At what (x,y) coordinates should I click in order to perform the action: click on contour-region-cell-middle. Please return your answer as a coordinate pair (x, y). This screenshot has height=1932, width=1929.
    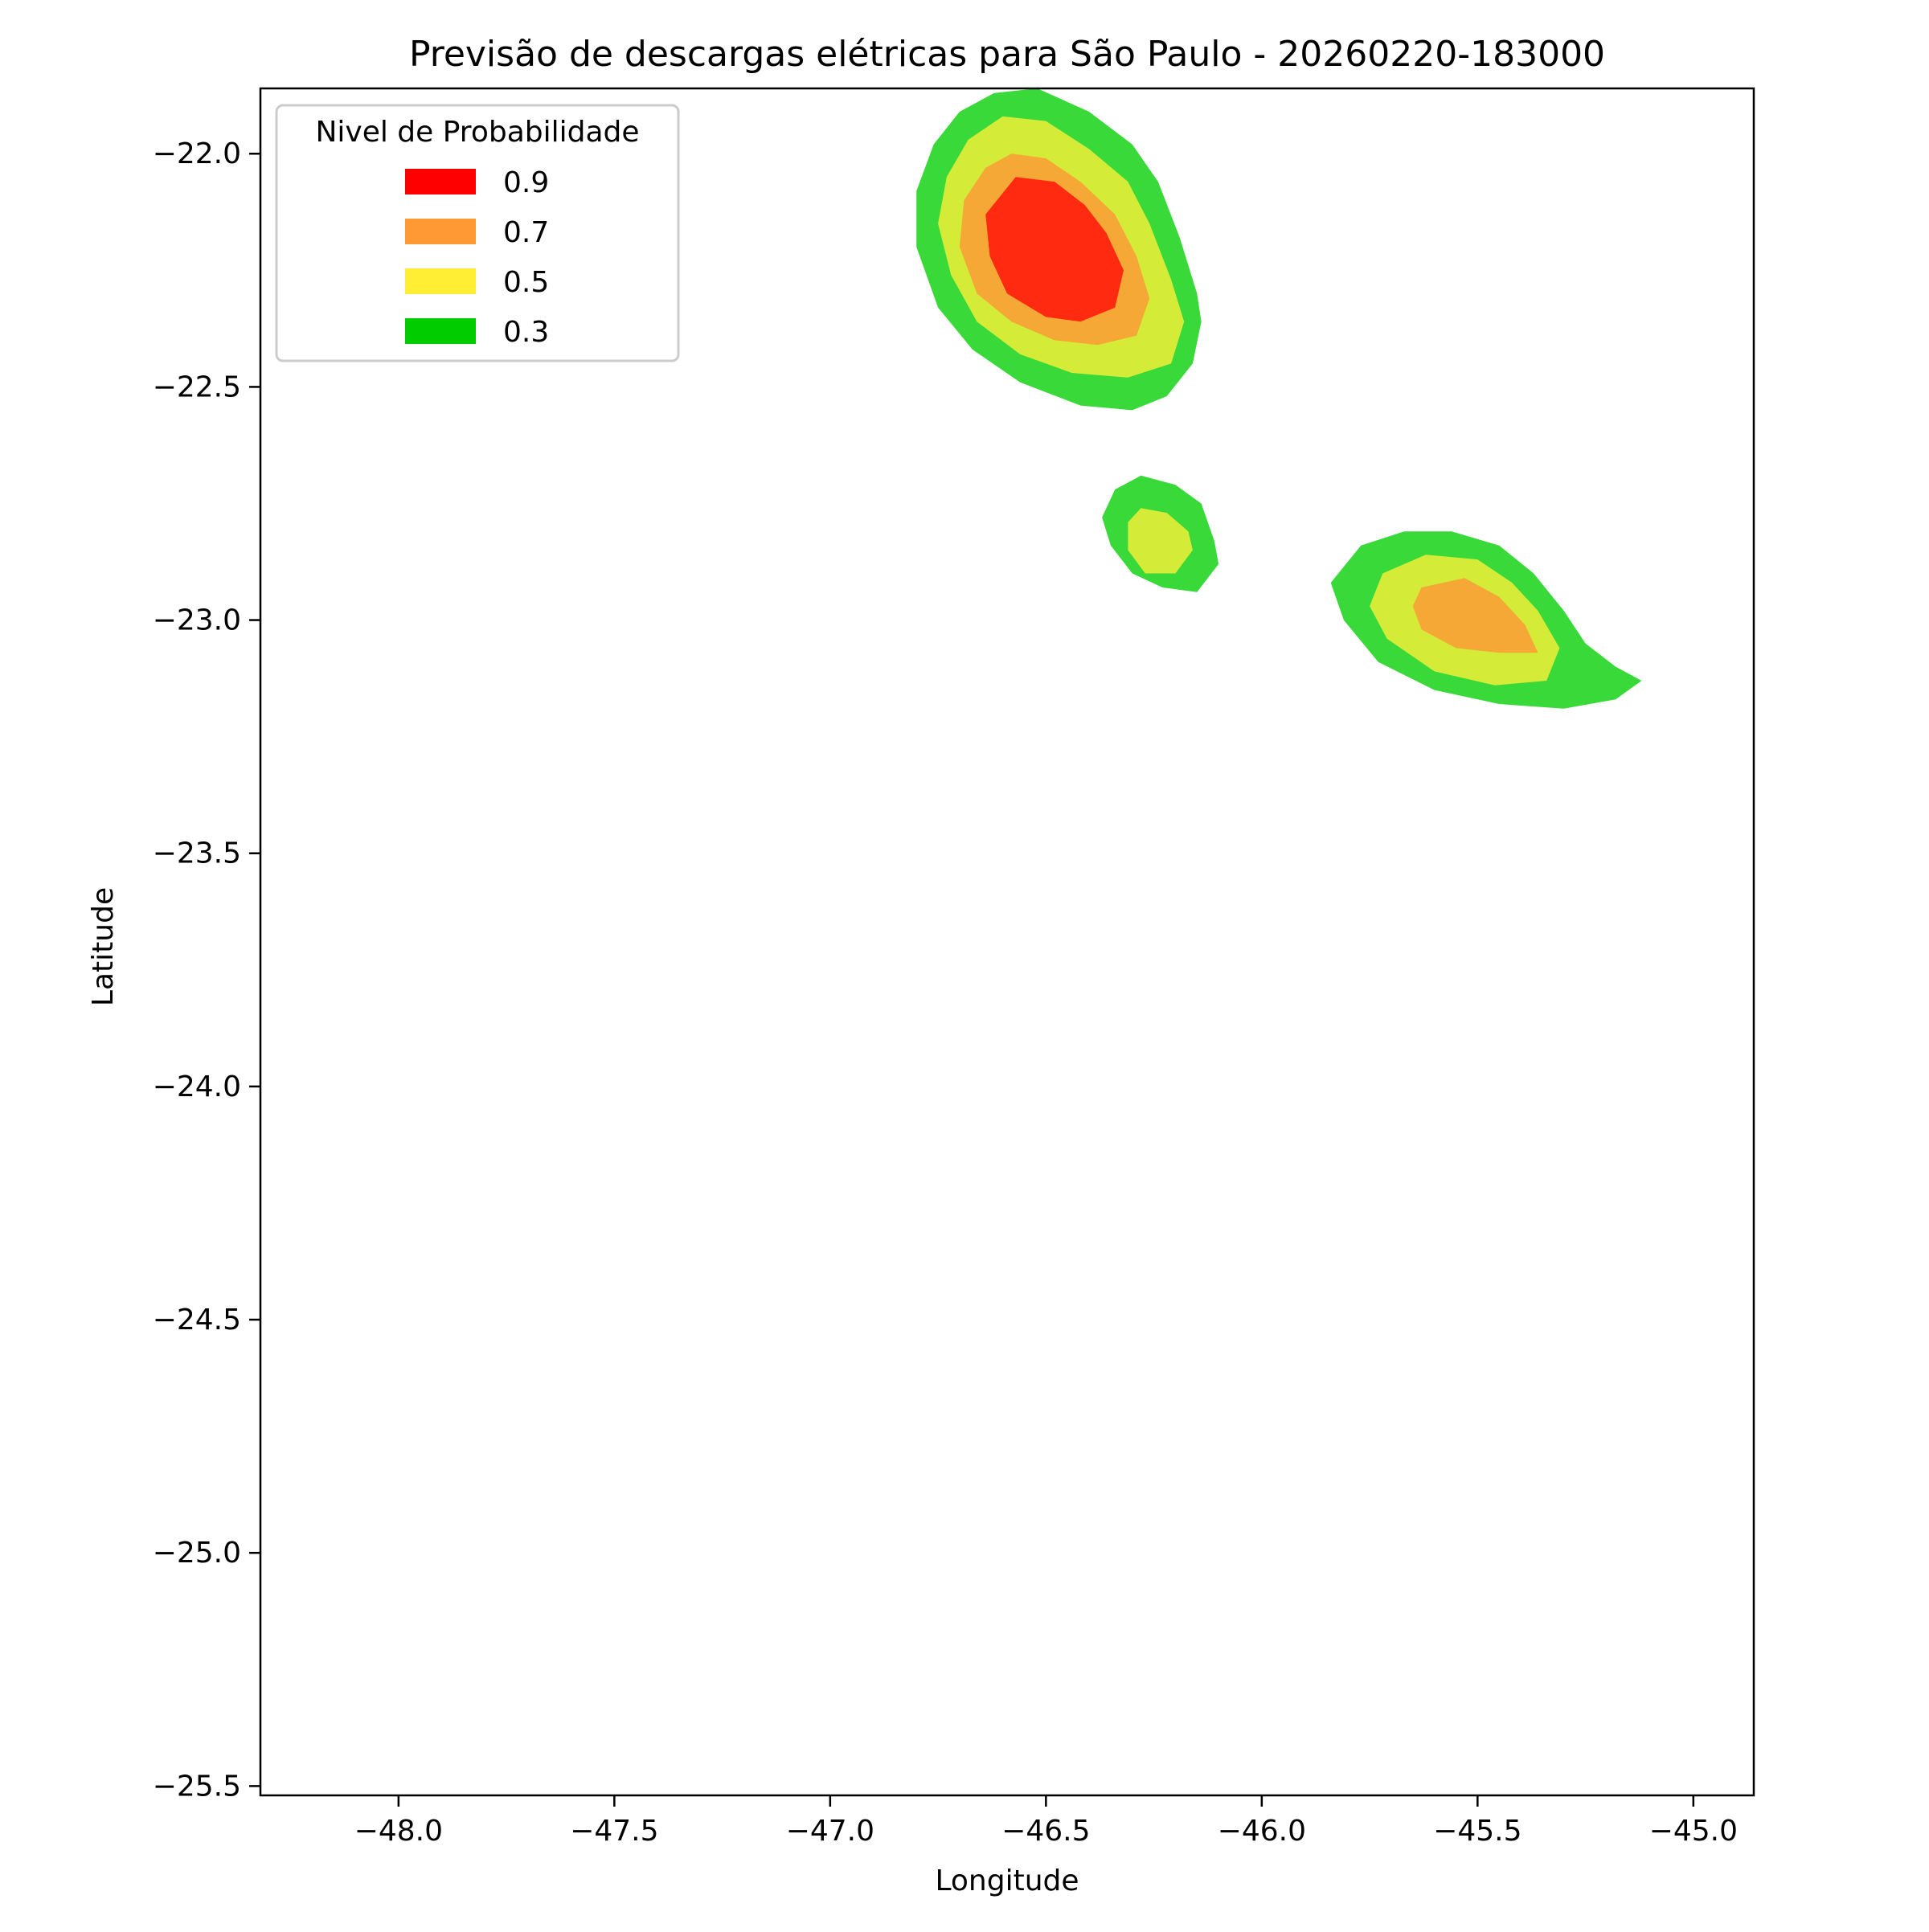
    Looking at the image, I should click on (1160, 533).